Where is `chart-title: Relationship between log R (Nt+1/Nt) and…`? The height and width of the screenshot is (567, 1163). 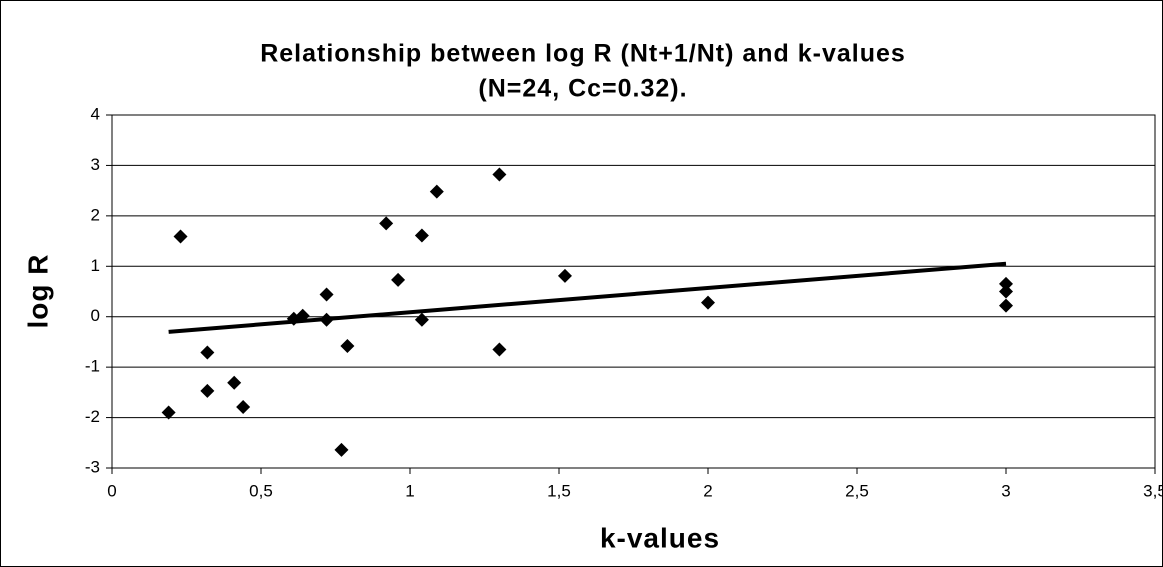
chart-title: Relationship between log R (Nt+1/Nt) and… is located at coordinates (583, 54).